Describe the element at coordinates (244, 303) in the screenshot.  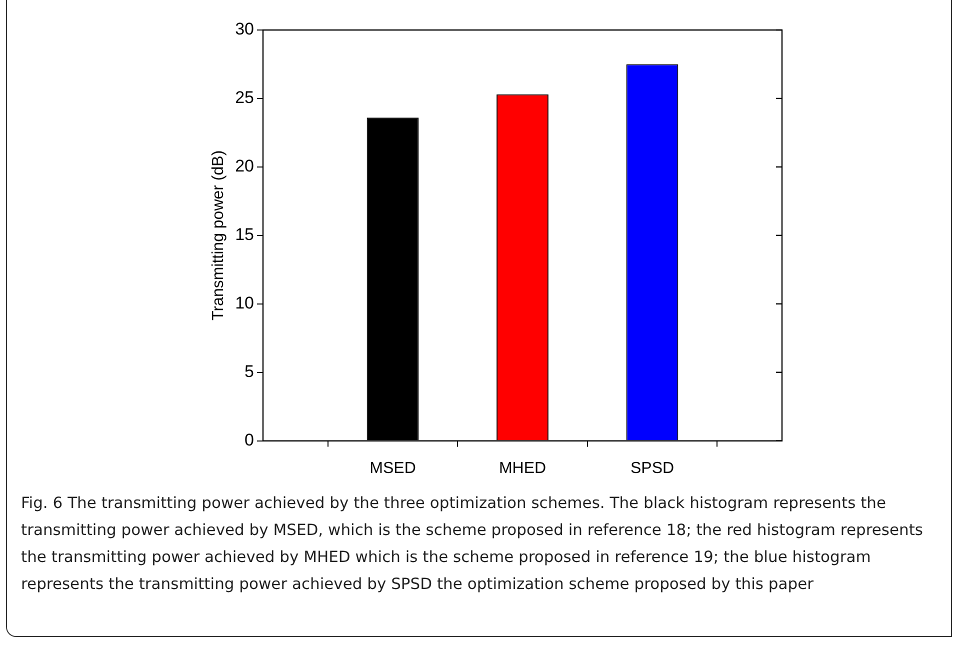
I see `y-tick-label: 10` at that location.